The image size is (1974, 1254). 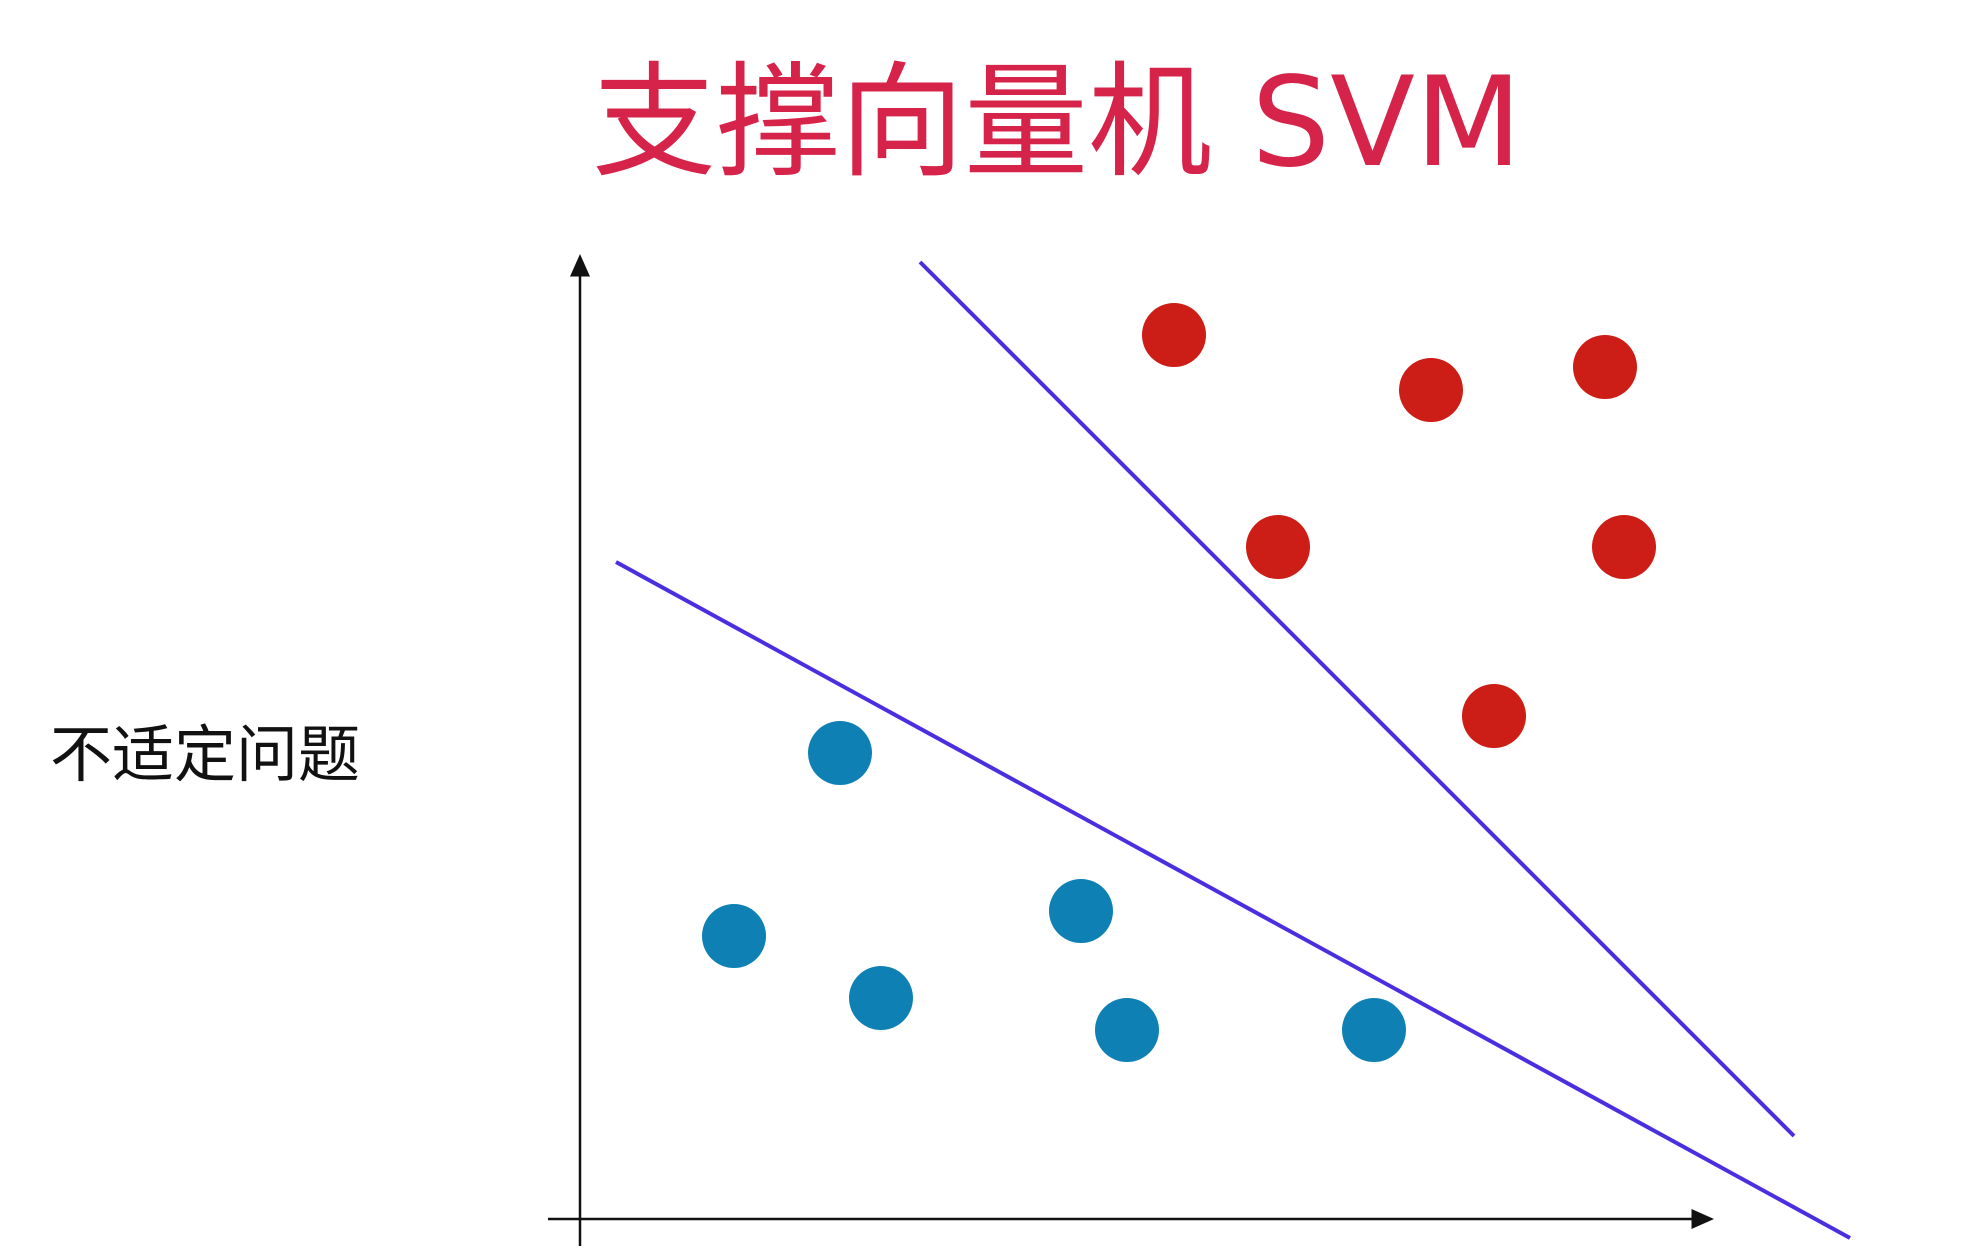 I want to click on side-label: 不适定问题, so click(x=205, y=754).